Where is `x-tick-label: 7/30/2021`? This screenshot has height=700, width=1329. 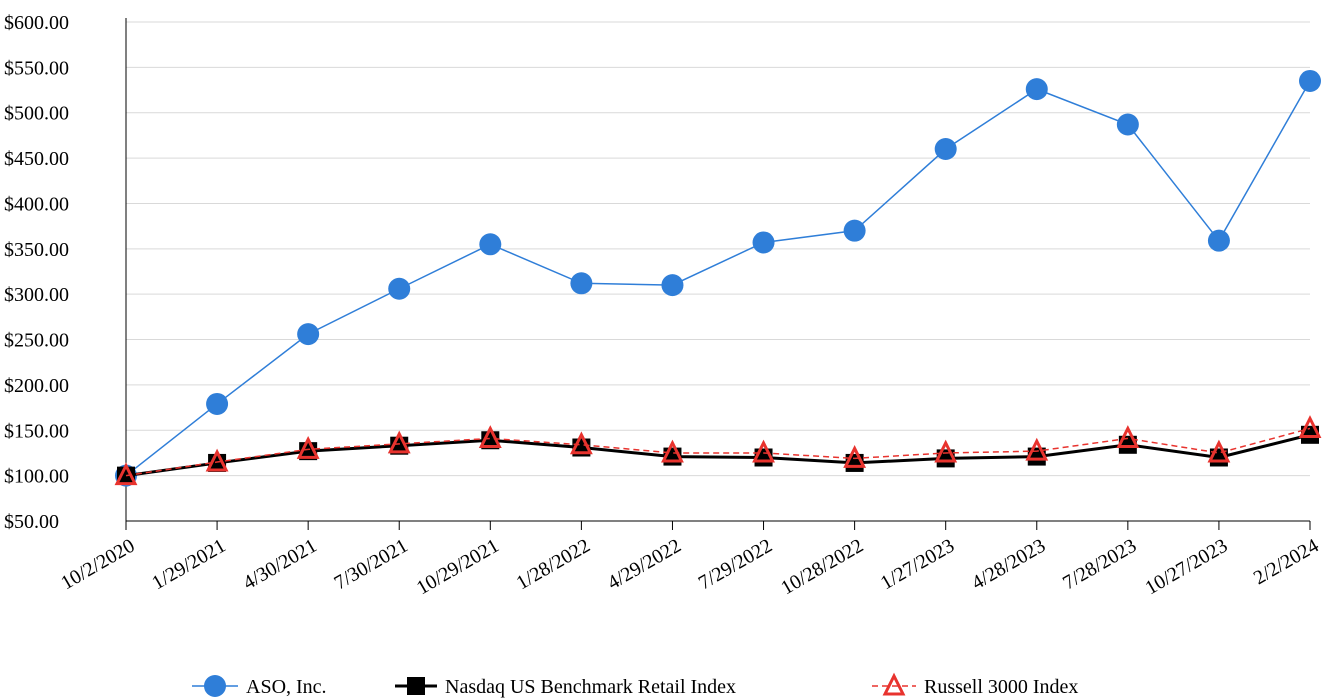 x-tick-label: 7/30/2021 is located at coordinates (370, 565).